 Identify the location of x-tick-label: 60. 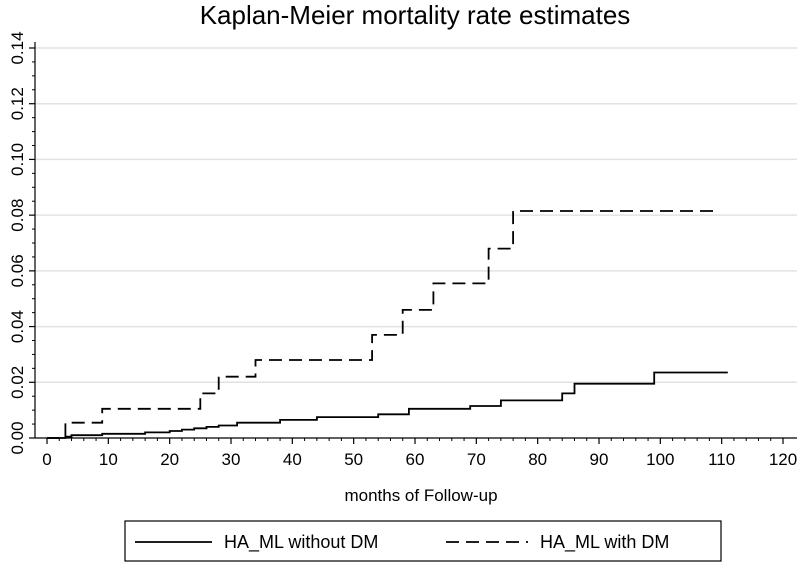
(415, 459).